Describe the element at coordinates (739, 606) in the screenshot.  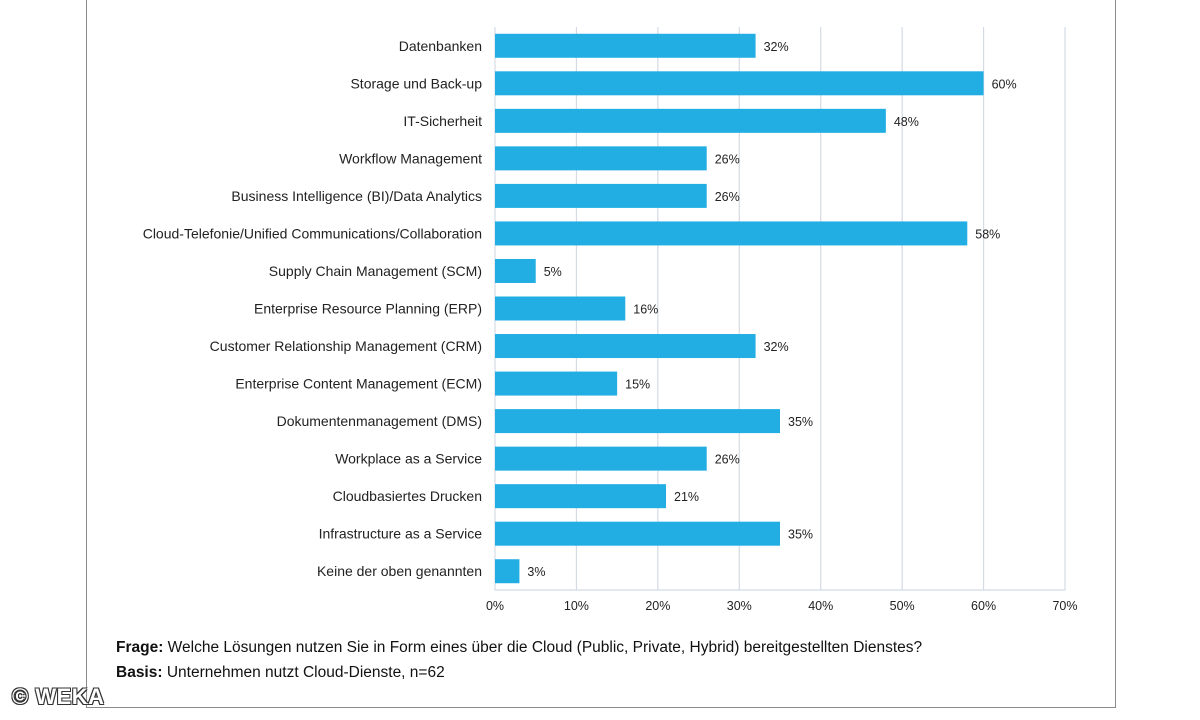
I see `x-tick-label-30: 30%` at that location.